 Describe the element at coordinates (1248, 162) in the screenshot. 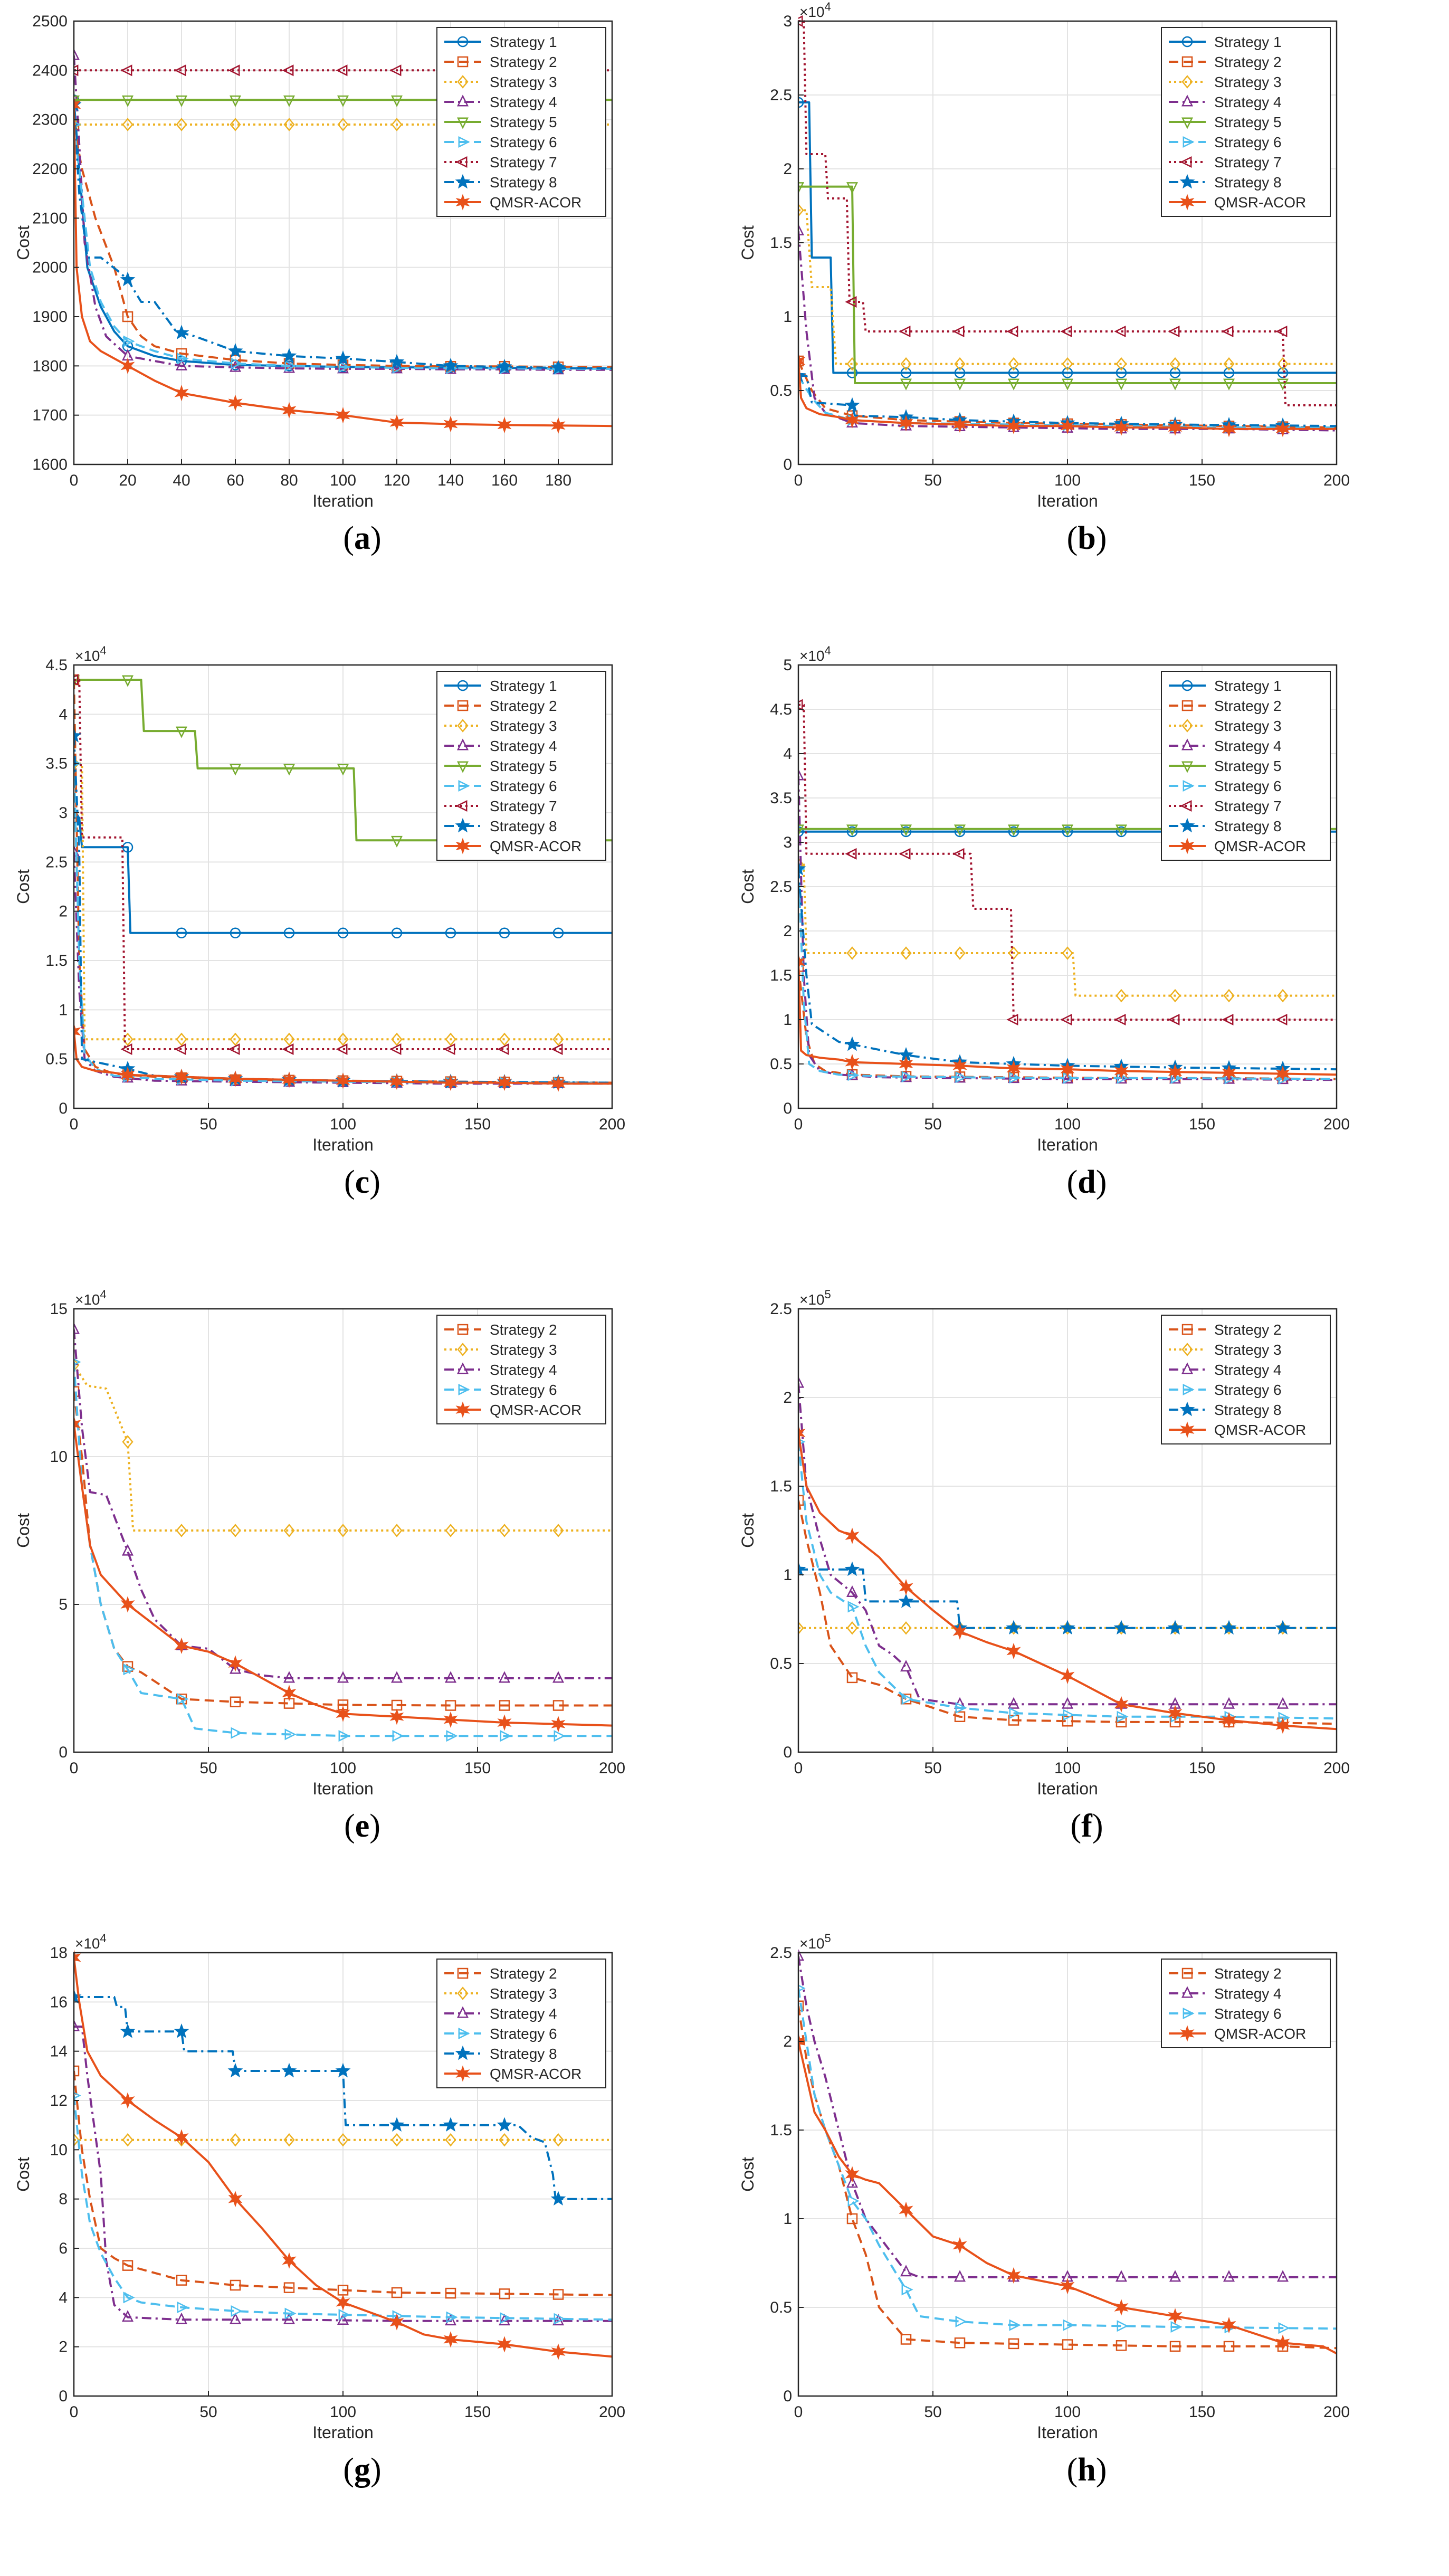

I see `legend-entry: Strategy 7` at that location.